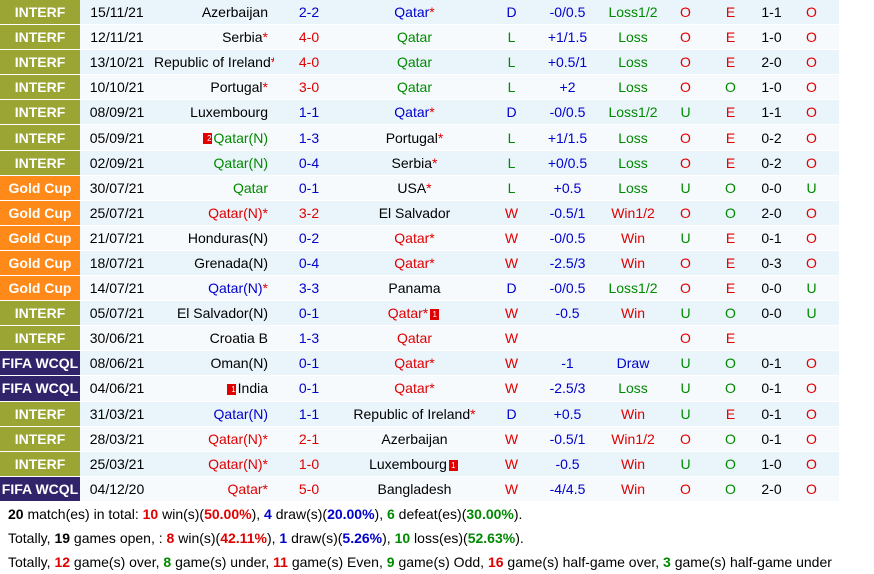 The width and height of the screenshot is (874, 574). I want to click on score: 2-1, so click(309, 439).